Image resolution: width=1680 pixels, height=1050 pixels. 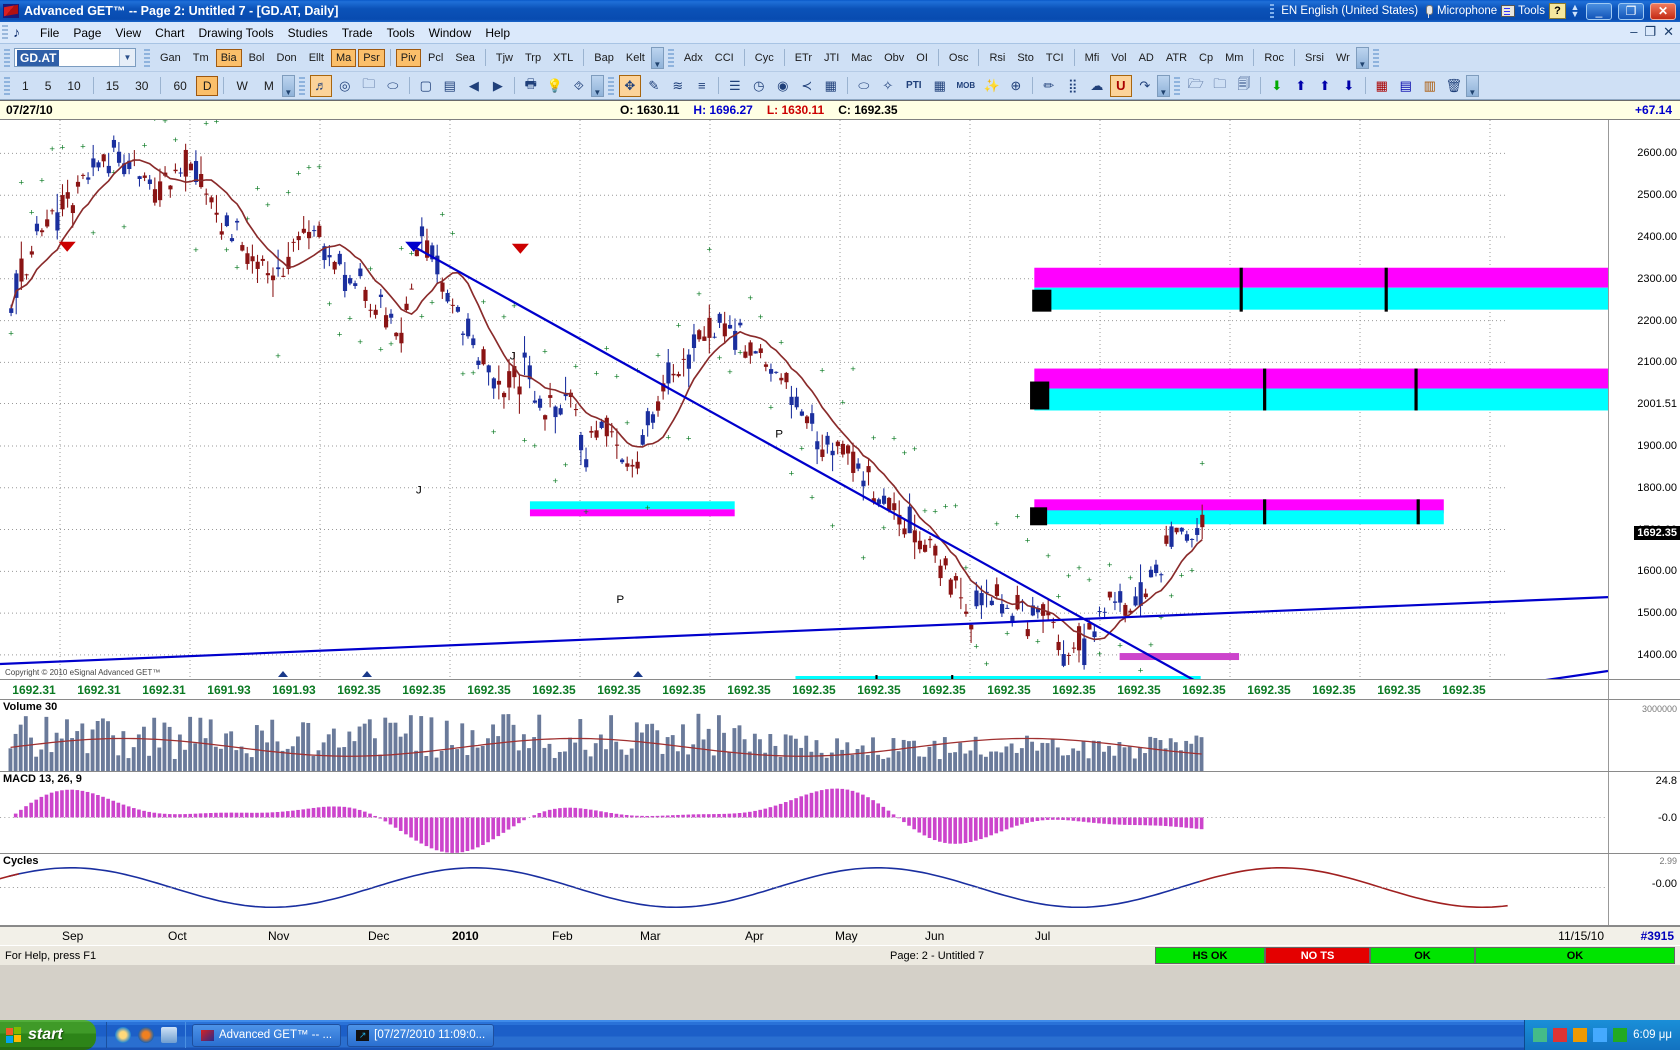 I want to click on table-icon: ▦, so click(x=939, y=85).